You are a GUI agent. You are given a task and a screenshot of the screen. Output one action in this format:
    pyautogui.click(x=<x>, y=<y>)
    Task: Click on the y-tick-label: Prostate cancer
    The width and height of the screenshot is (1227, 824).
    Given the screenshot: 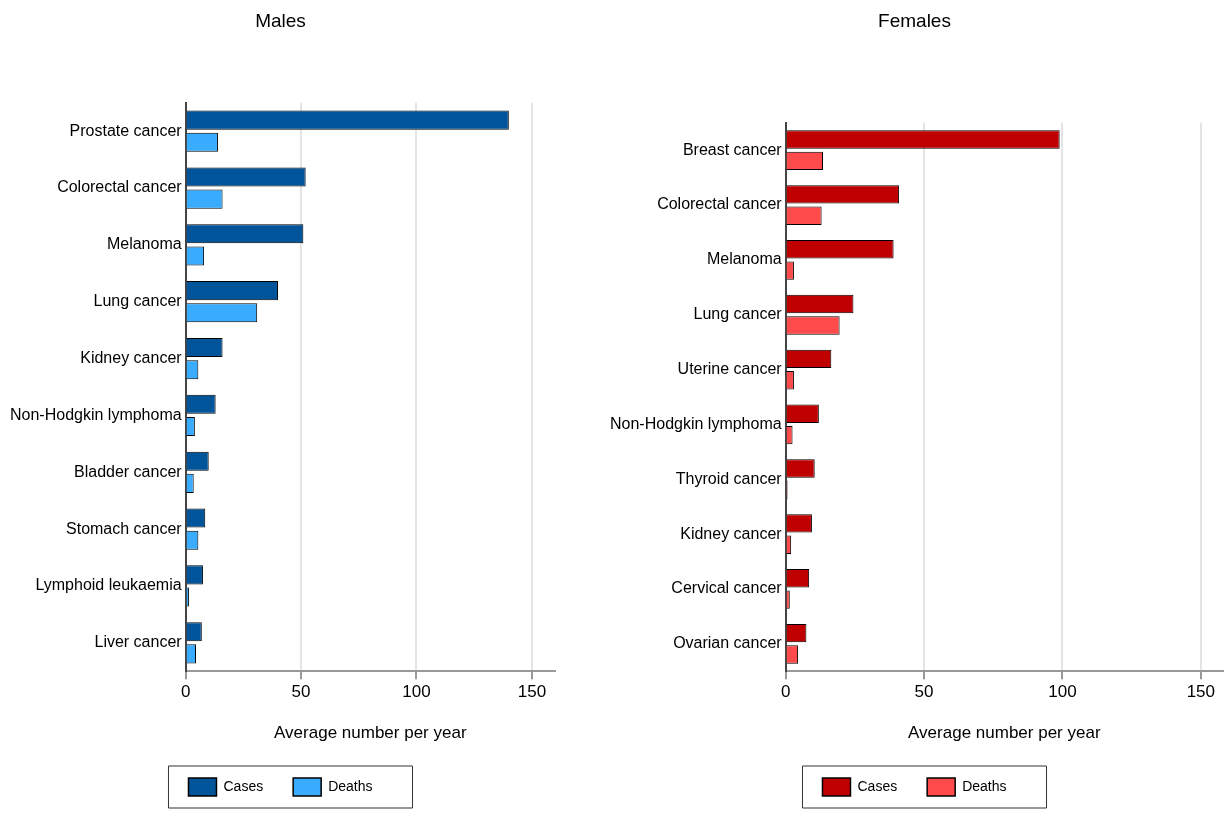 What is the action you would take?
    pyautogui.click(x=126, y=130)
    